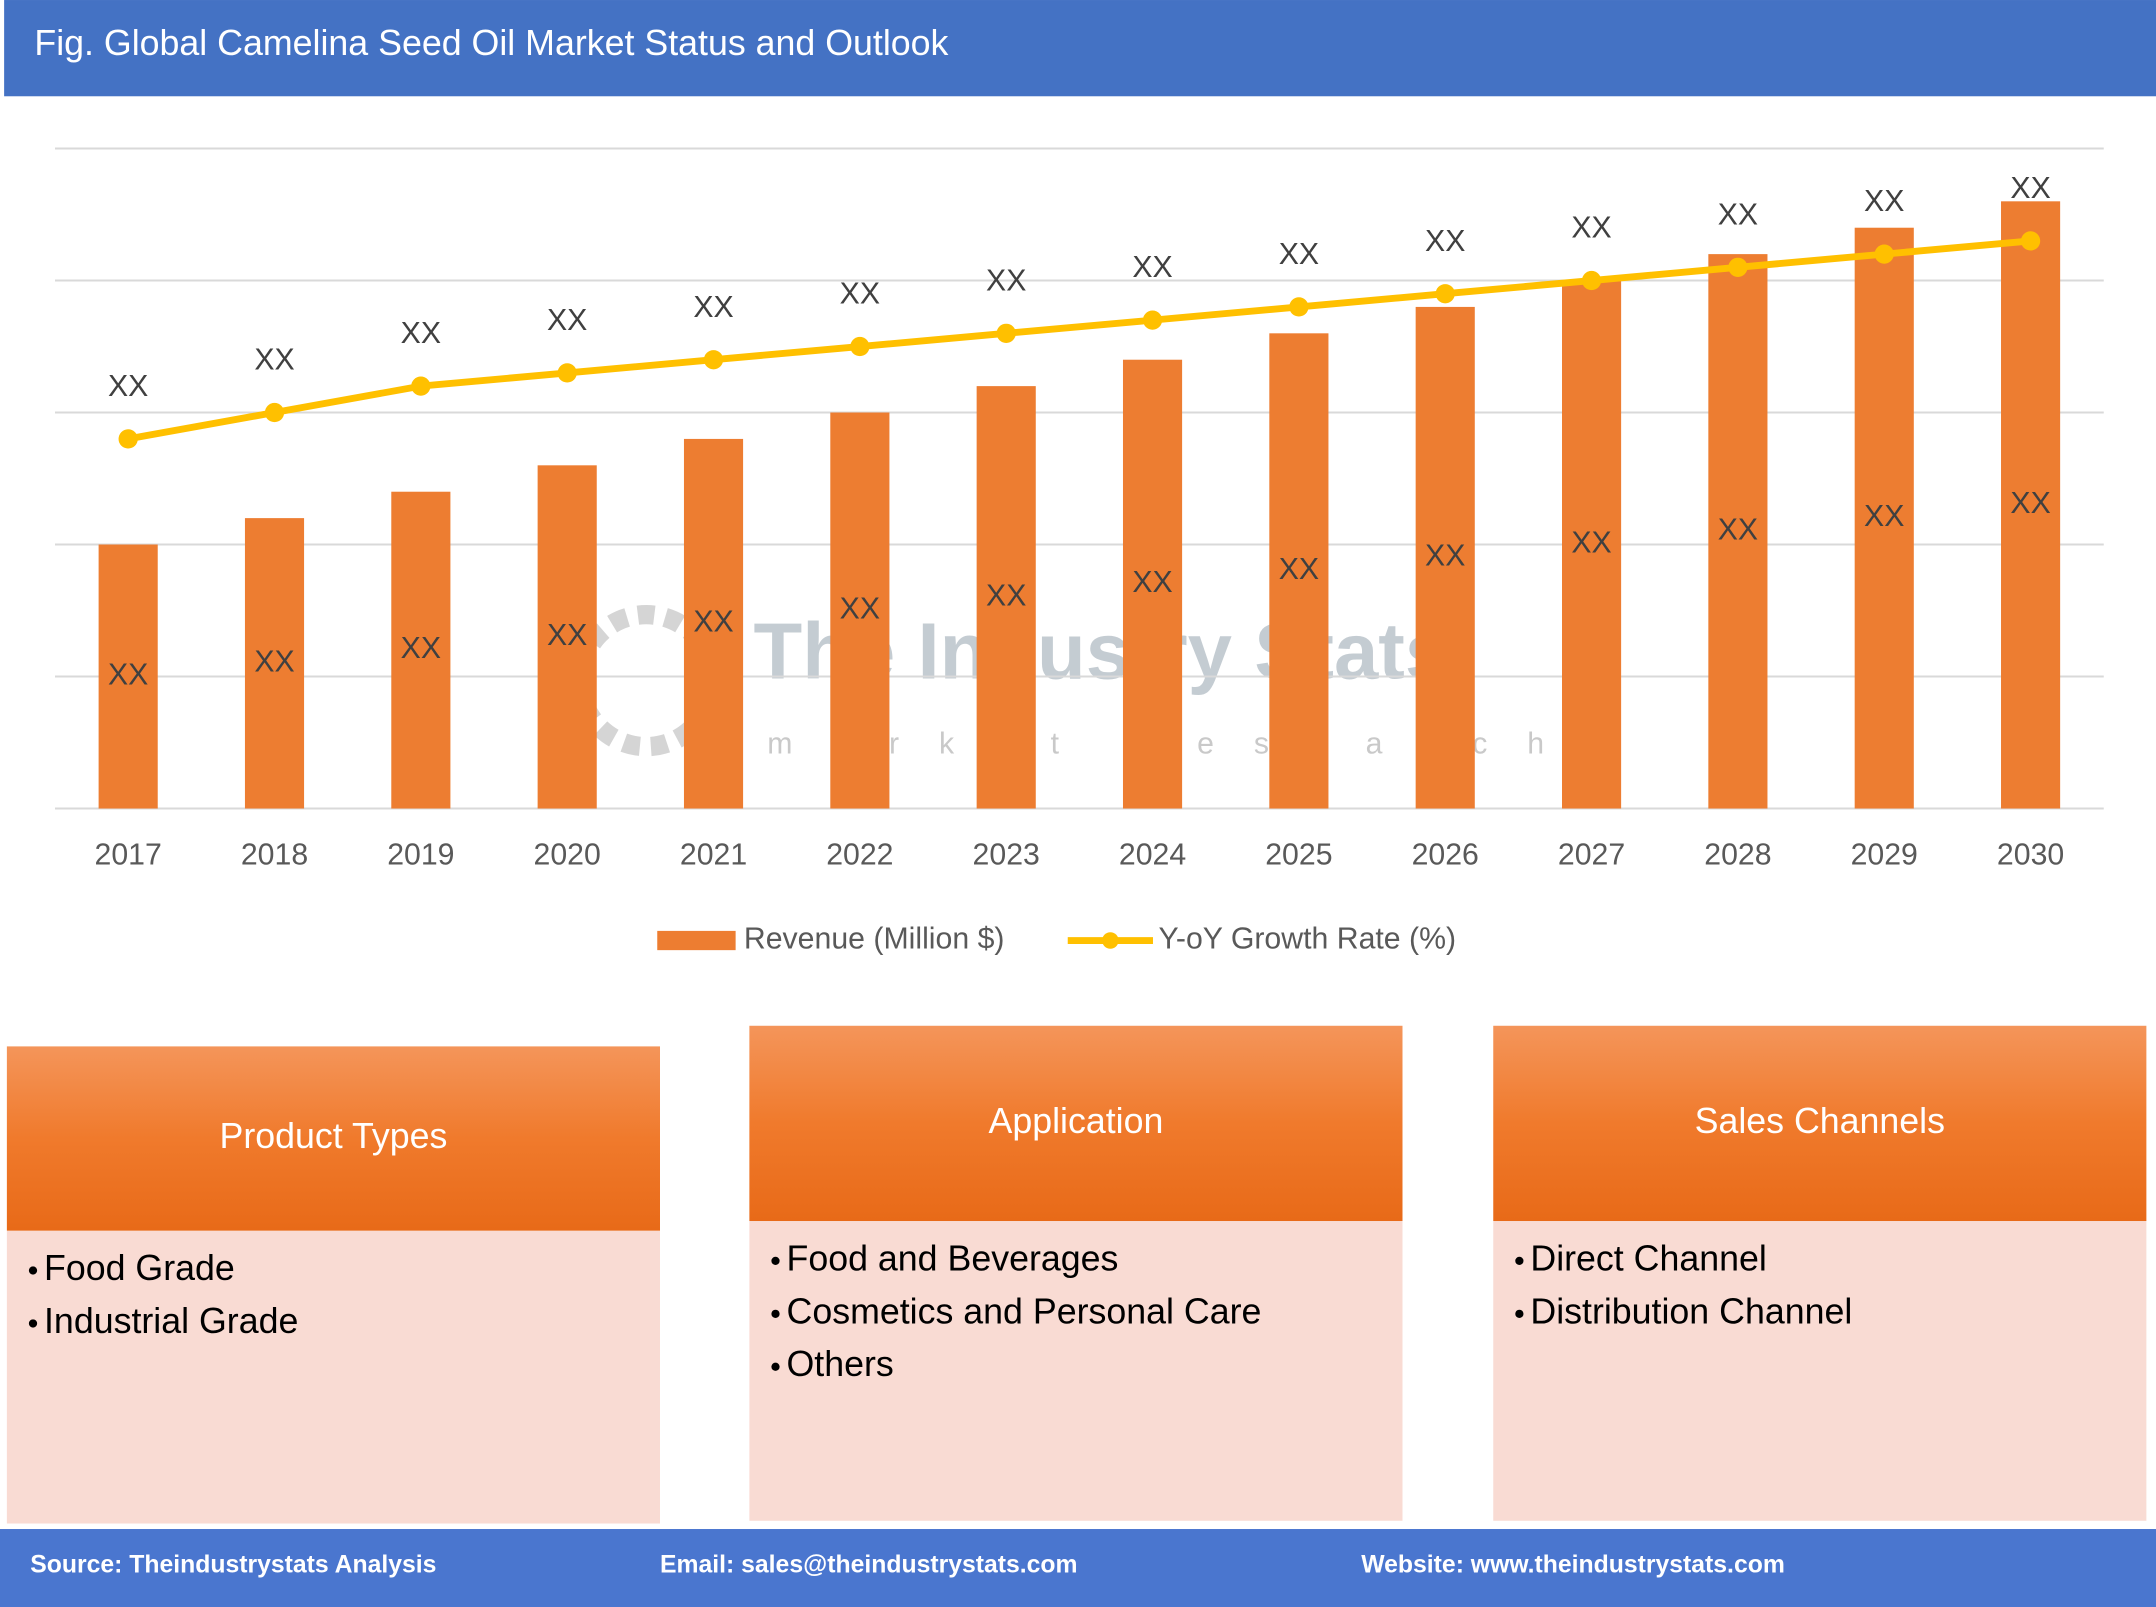 The image size is (2156, 1607). What do you see at coordinates (1024, 1311) in the screenshot?
I see `panel-item: Cosmetics and Personal Care` at bounding box center [1024, 1311].